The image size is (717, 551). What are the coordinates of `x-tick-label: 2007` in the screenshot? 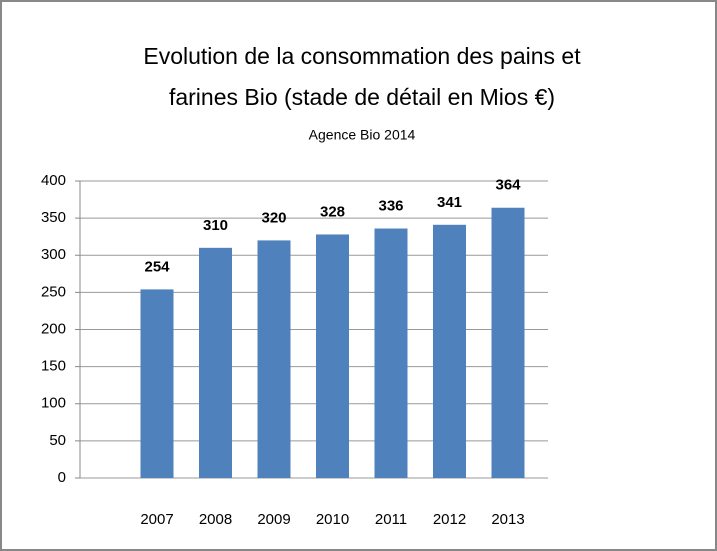 It's located at (156, 519).